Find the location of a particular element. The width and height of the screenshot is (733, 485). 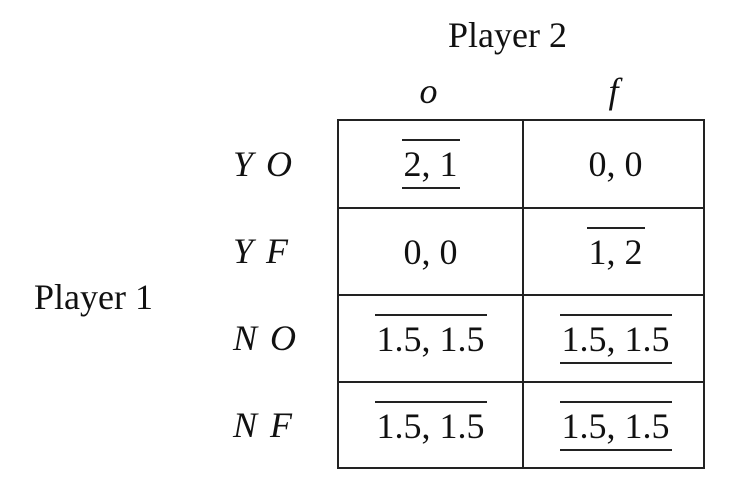

payoff-value: 1, 2 is located at coordinates (615, 249).